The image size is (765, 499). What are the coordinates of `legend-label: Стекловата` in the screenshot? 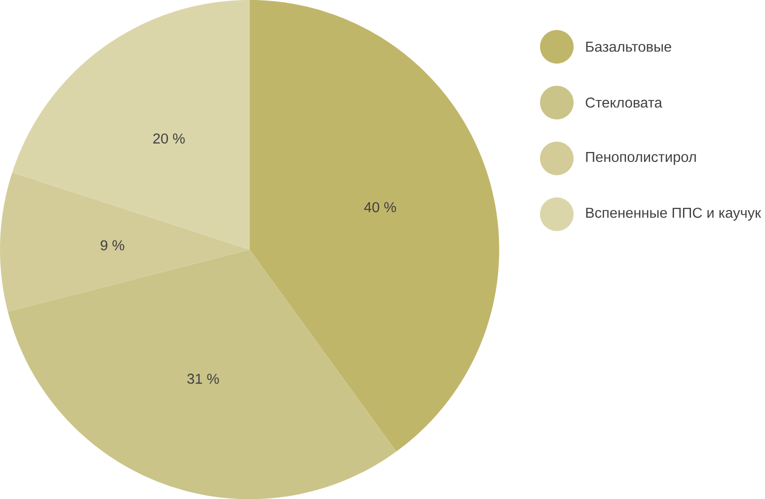 It's located at (624, 102).